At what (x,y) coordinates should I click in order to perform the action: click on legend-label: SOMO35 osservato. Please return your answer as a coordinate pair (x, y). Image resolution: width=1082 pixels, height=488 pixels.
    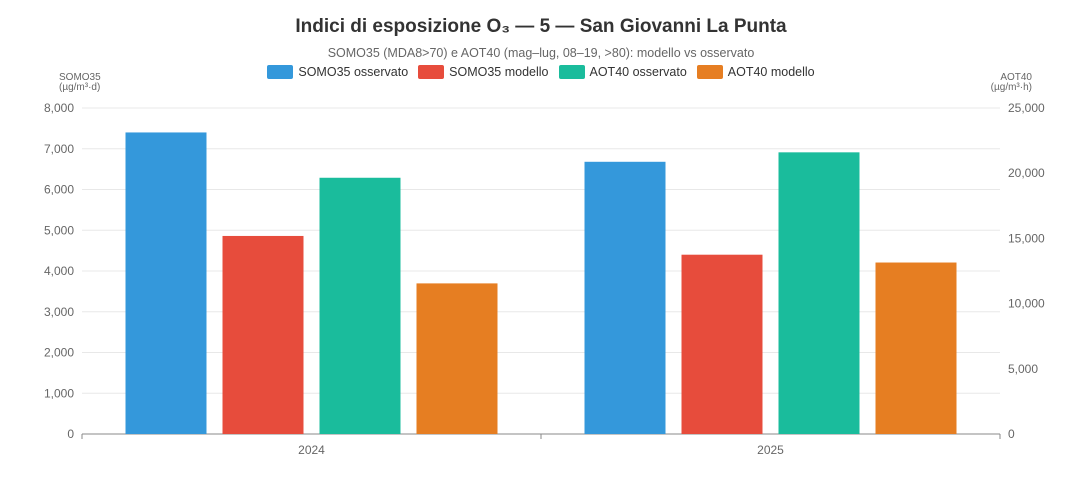
    Looking at the image, I should click on (353, 72).